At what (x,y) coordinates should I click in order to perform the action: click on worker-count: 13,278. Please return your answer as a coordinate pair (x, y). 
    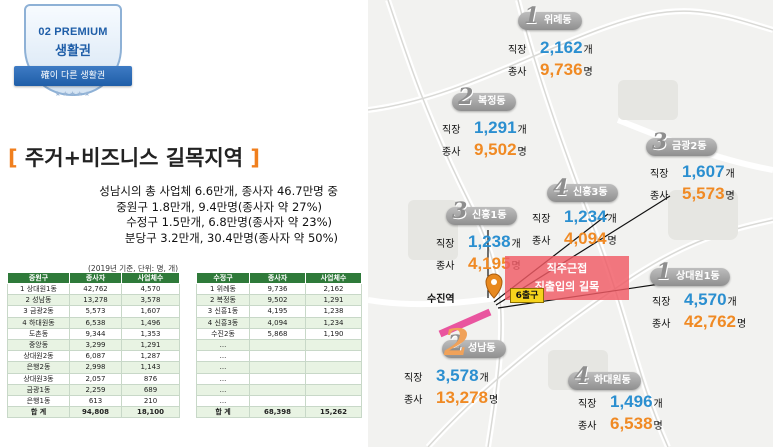
    Looking at the image, I should click on (462, 397).